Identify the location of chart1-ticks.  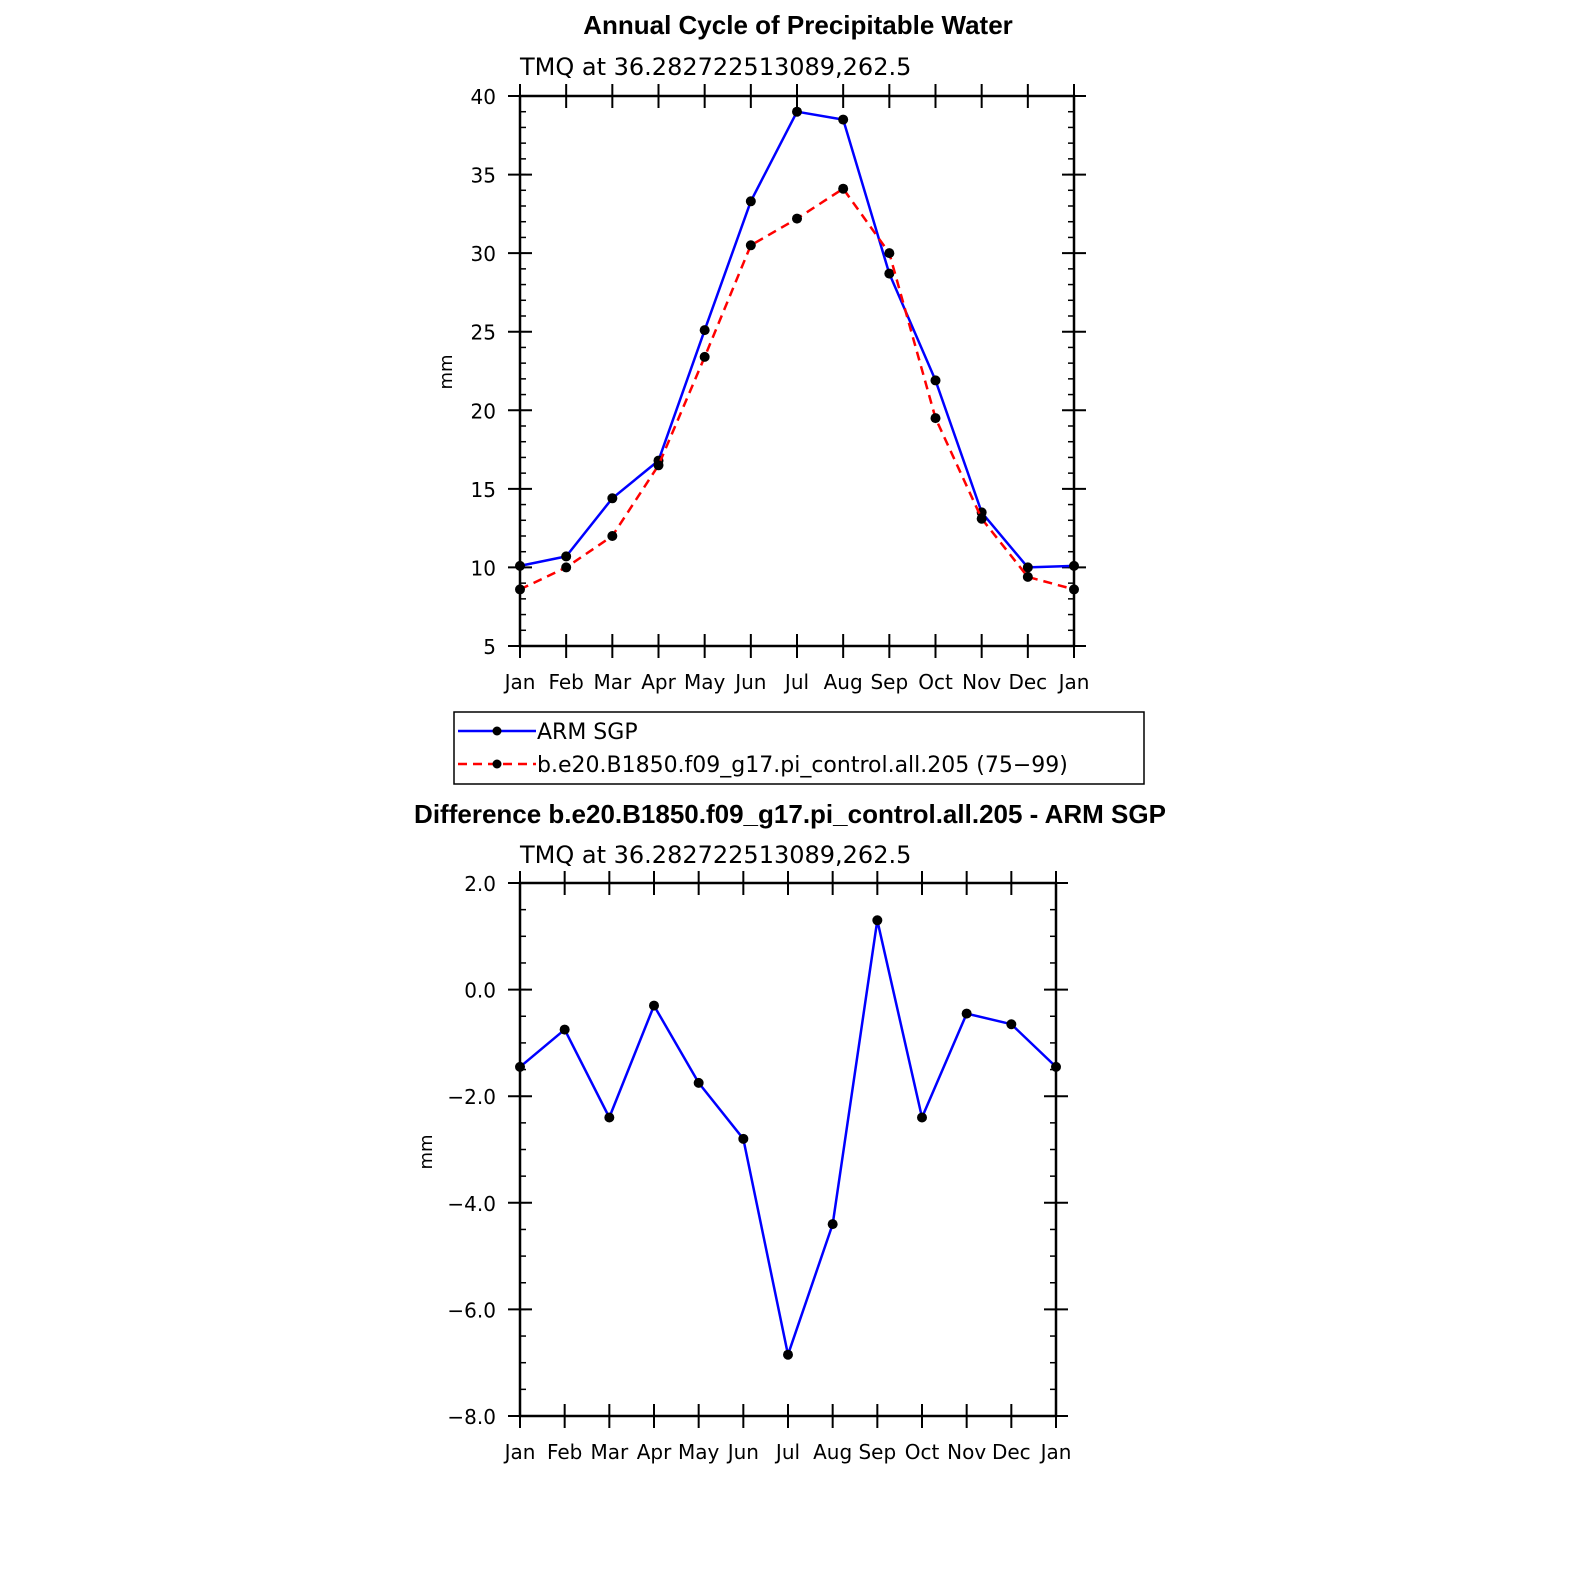
(797, 371).